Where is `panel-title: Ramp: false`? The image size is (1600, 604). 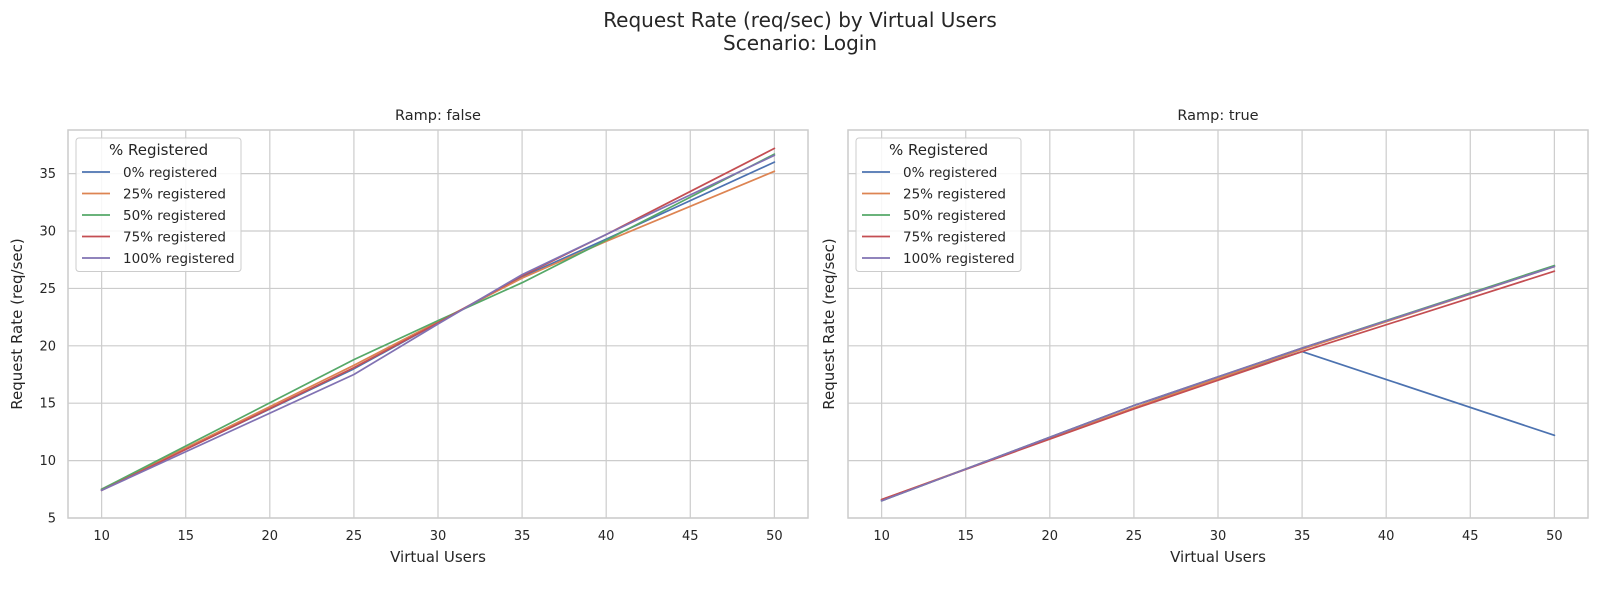
panel-title: Ramp: false is located at coordinates (438, 116).